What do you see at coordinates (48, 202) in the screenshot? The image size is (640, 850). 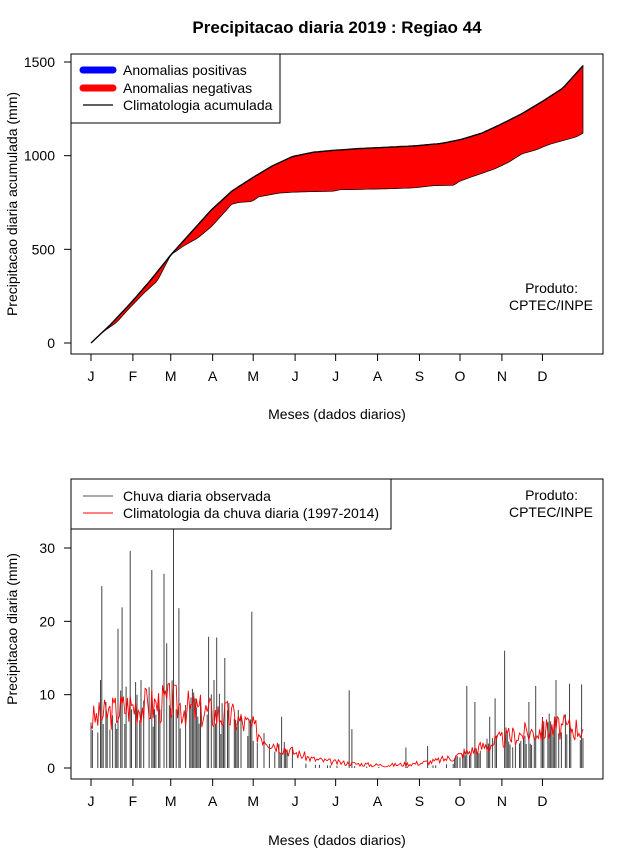 I see `top-y-axis: 0 500 1000 1500` at bounding box center [48, 202].